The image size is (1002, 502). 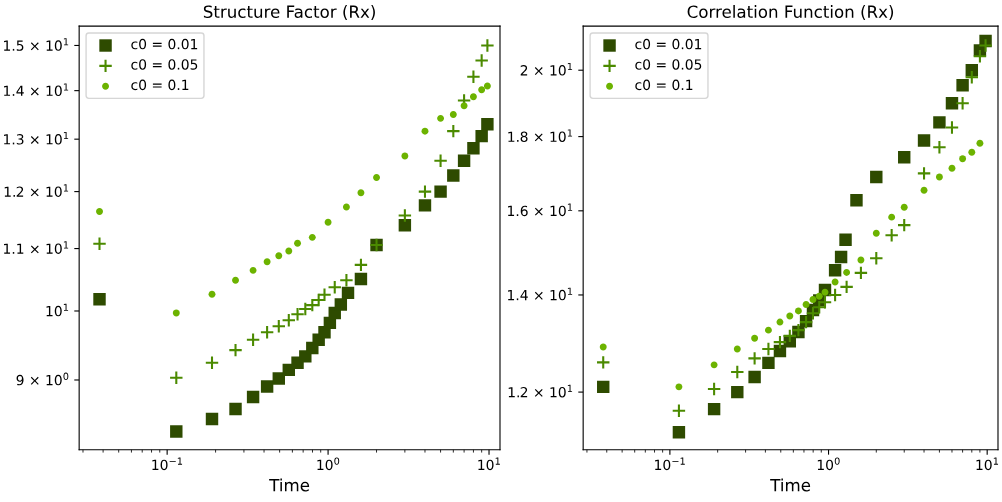 I want to click on y-tick-label: 1.1 × 10$^{1}$, so click(x=36, y=247).